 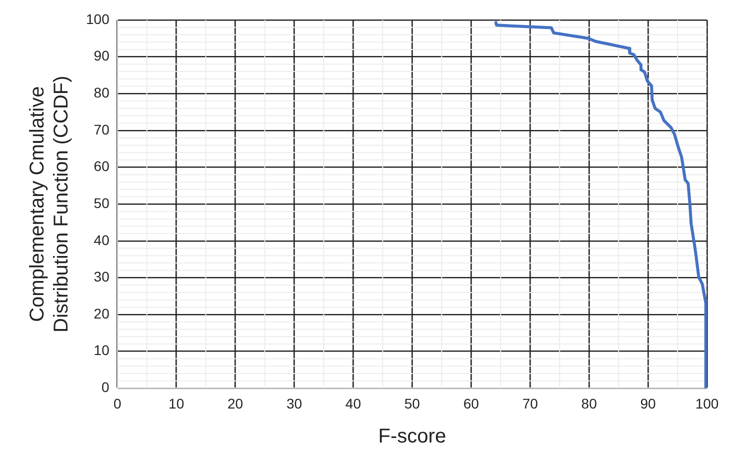 I want to click on y-tick-label: 60, so click(x=102, y=166).